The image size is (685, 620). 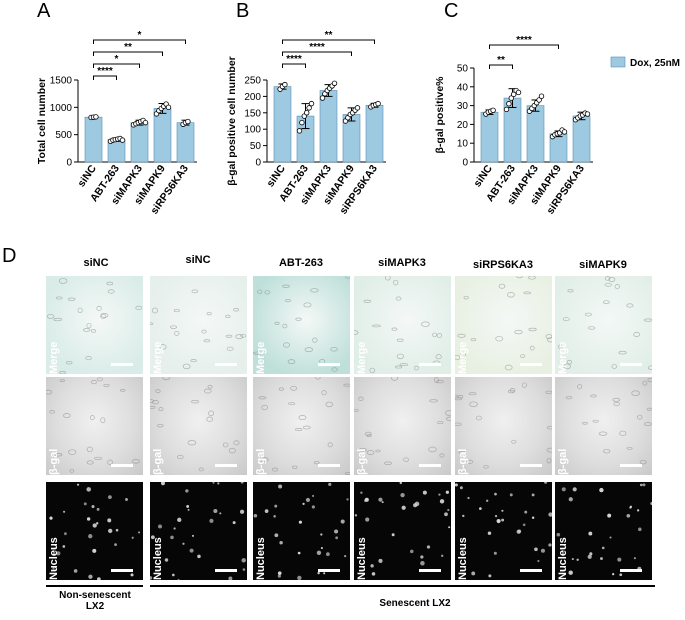 What do you see at coordinates (105, 77) in the screenshot?
I see `chart-a-sig-bracket` at bounding box center [105, 77].